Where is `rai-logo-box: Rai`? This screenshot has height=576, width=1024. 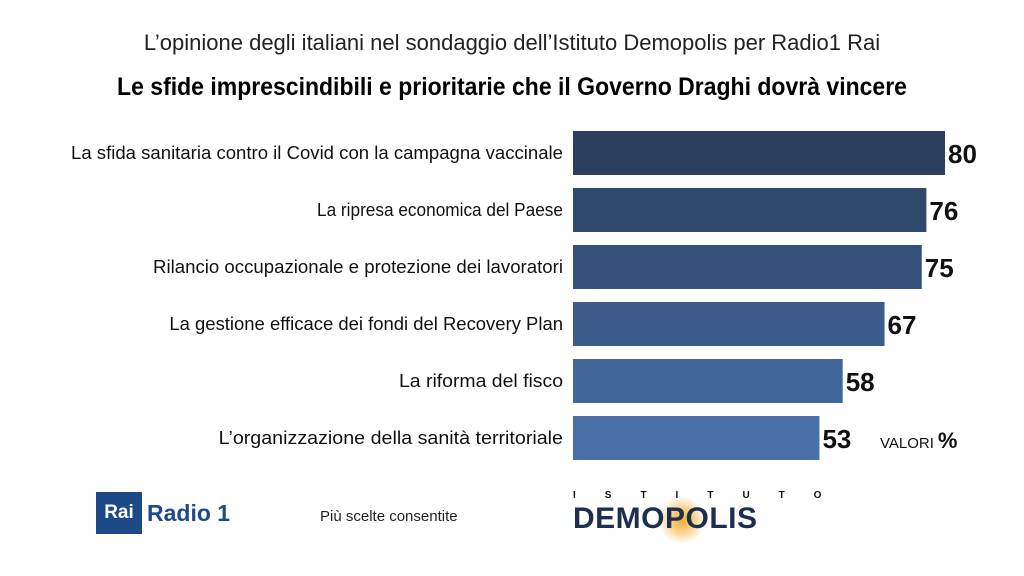
rai-logo-box: Rai is located at coordinates (119, 513).